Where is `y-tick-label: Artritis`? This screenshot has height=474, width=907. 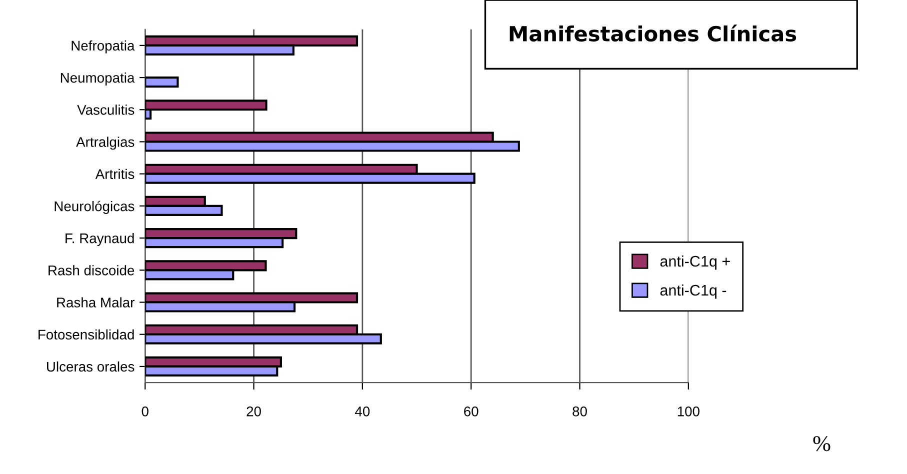
y-tick-label: Artritis is located at coordinates (114, 174).